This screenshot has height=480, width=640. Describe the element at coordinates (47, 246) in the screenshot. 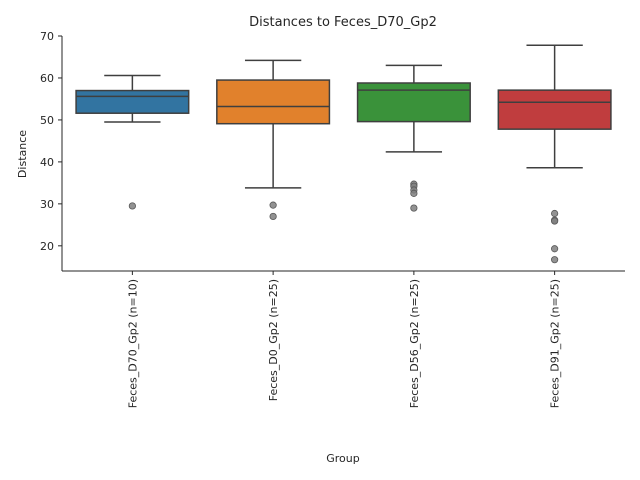

I see `y-tick-label-0: 20` at that location.